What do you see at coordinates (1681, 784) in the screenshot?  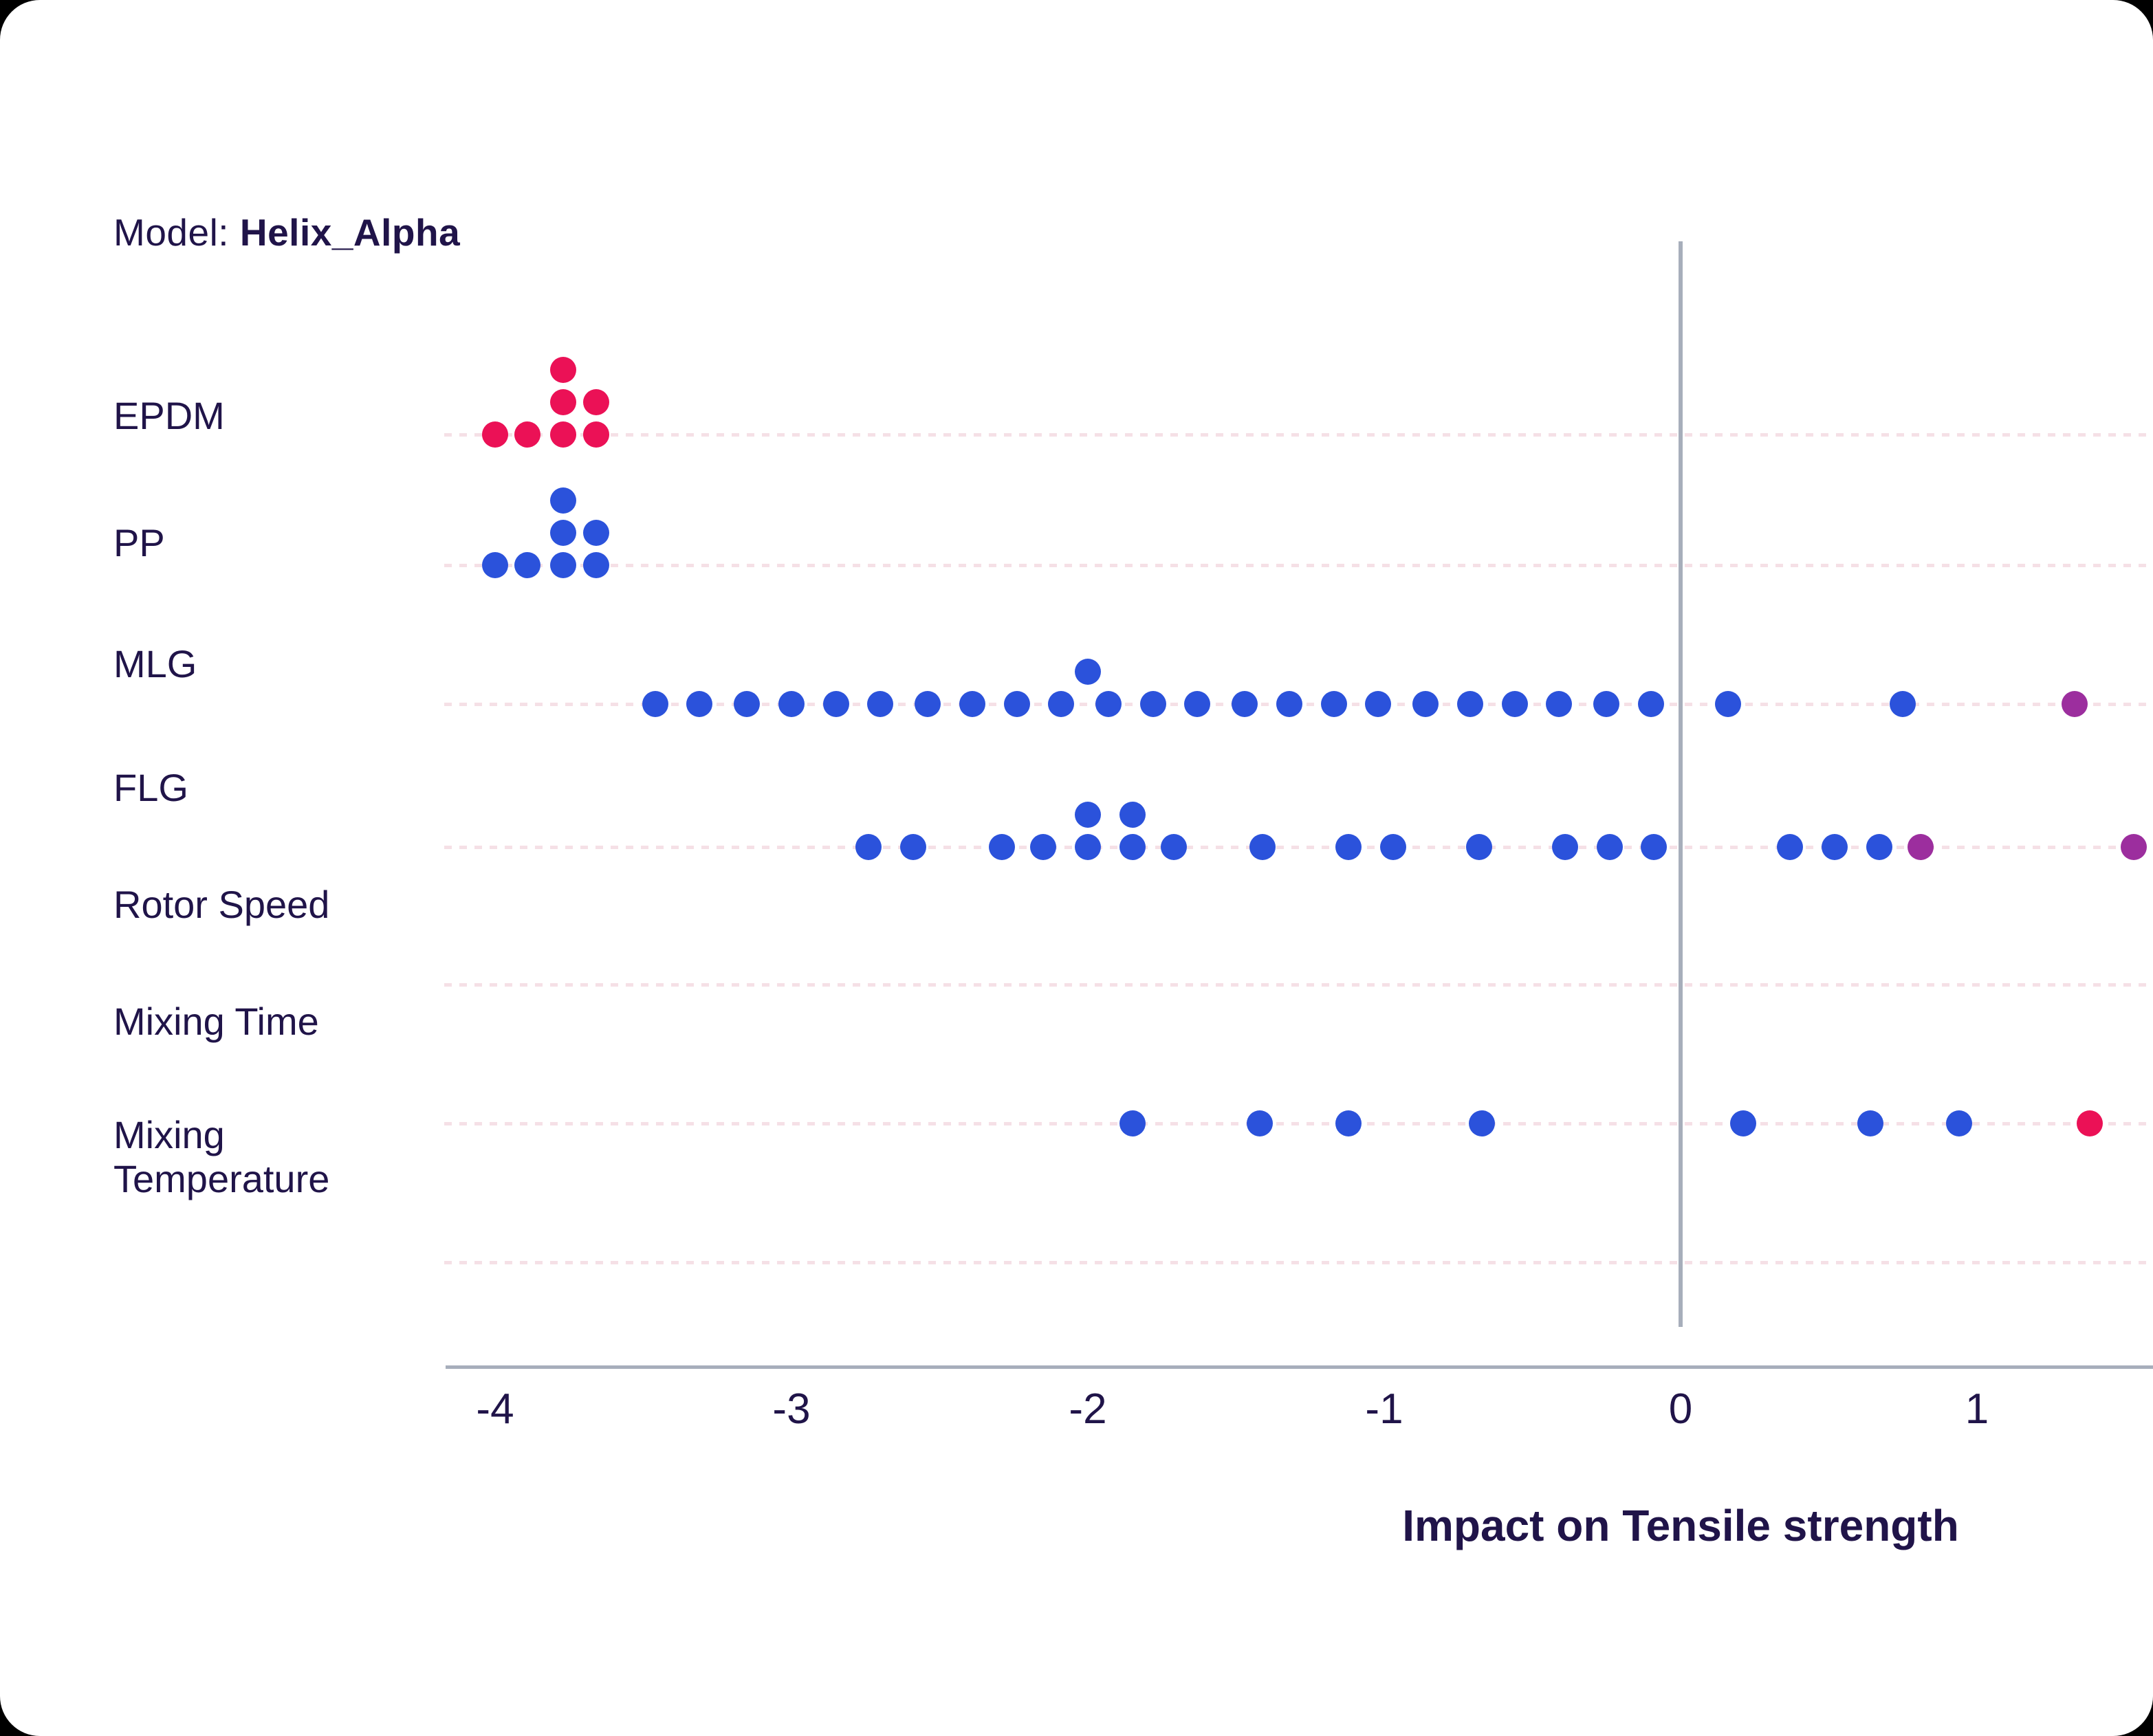 I see `zero-reference-line` at bounding box center [1681, 784].